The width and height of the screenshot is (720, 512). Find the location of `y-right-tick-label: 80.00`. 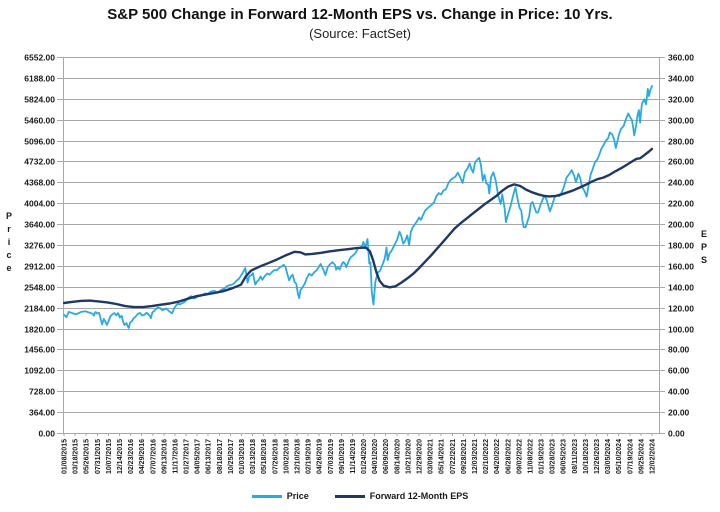

y-right-tick-label: 80.00 is located at coordinates (679, 350).